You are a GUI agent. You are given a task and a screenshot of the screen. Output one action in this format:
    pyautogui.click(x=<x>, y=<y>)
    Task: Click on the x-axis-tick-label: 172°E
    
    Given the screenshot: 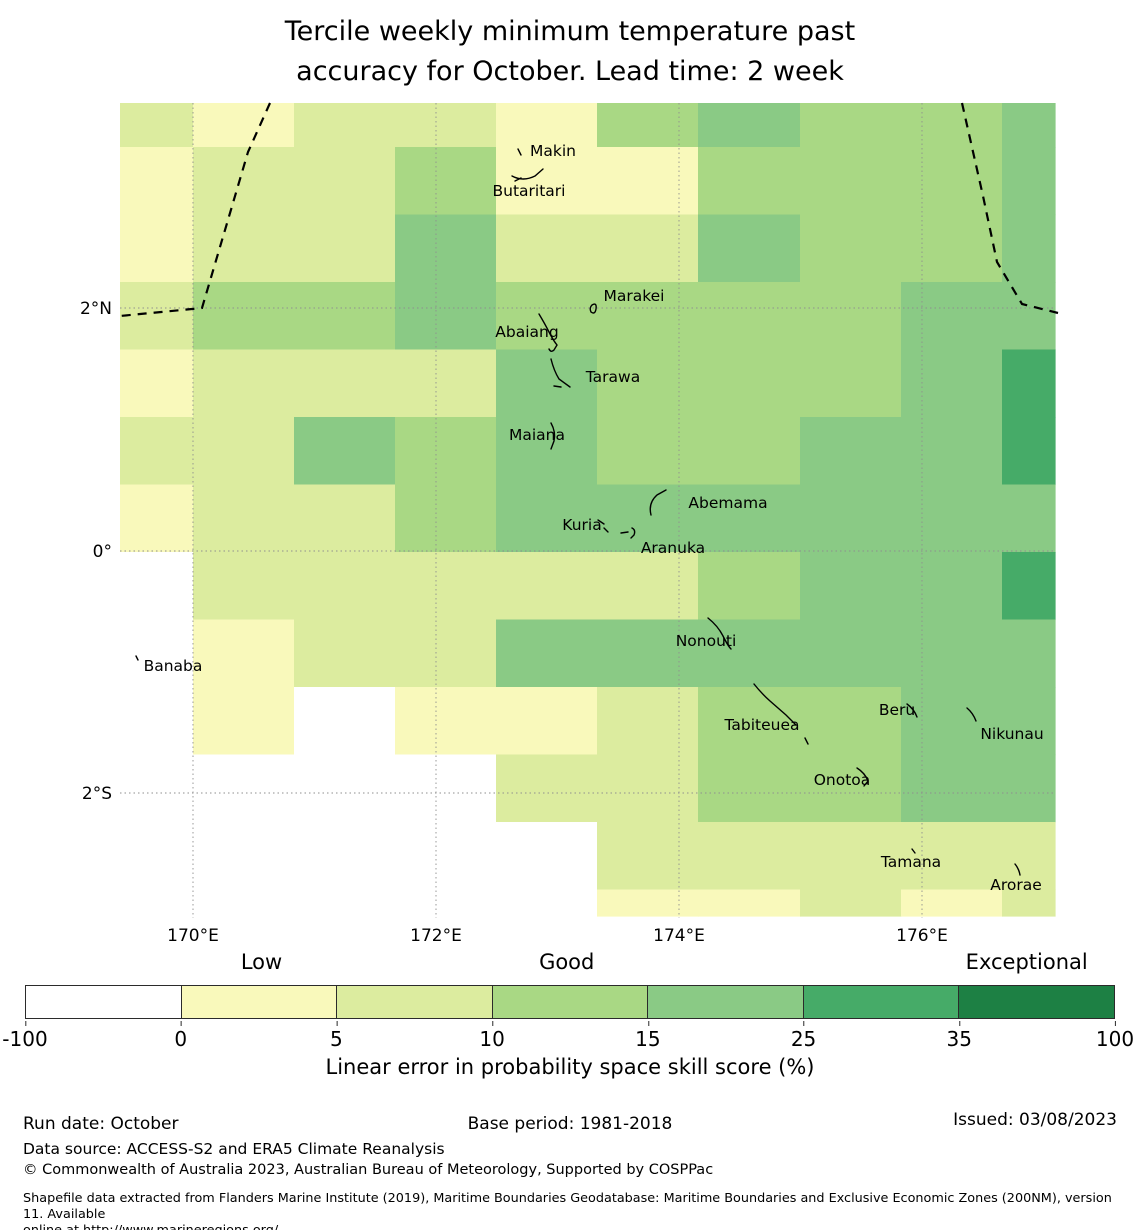 What is the action you would take?
    pyautogui.click(x=436, y=936)
    